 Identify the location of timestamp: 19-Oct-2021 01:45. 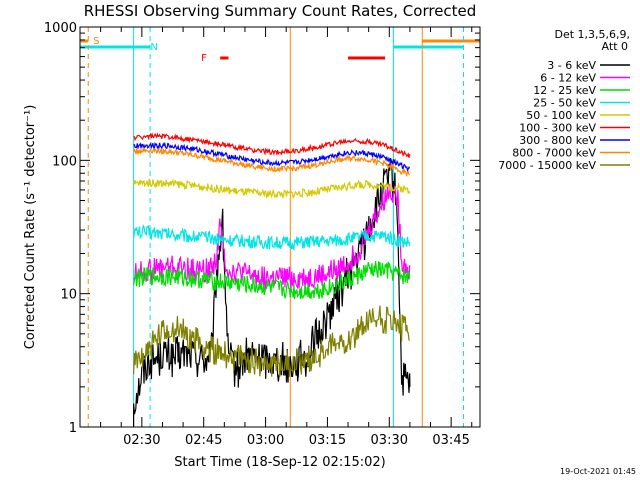
(598, 471).